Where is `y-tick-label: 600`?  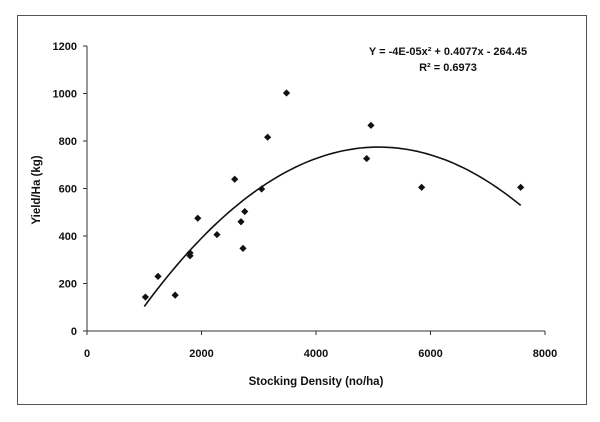 y-tick-label: 600 is located at coordinates (68, 190).